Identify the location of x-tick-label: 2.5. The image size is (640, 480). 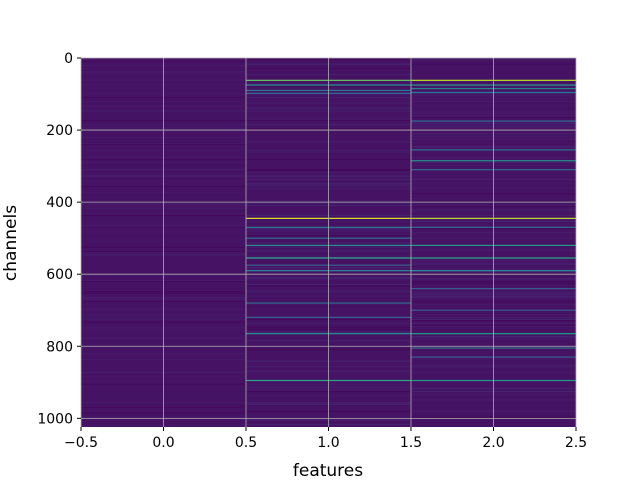
(576, 443).